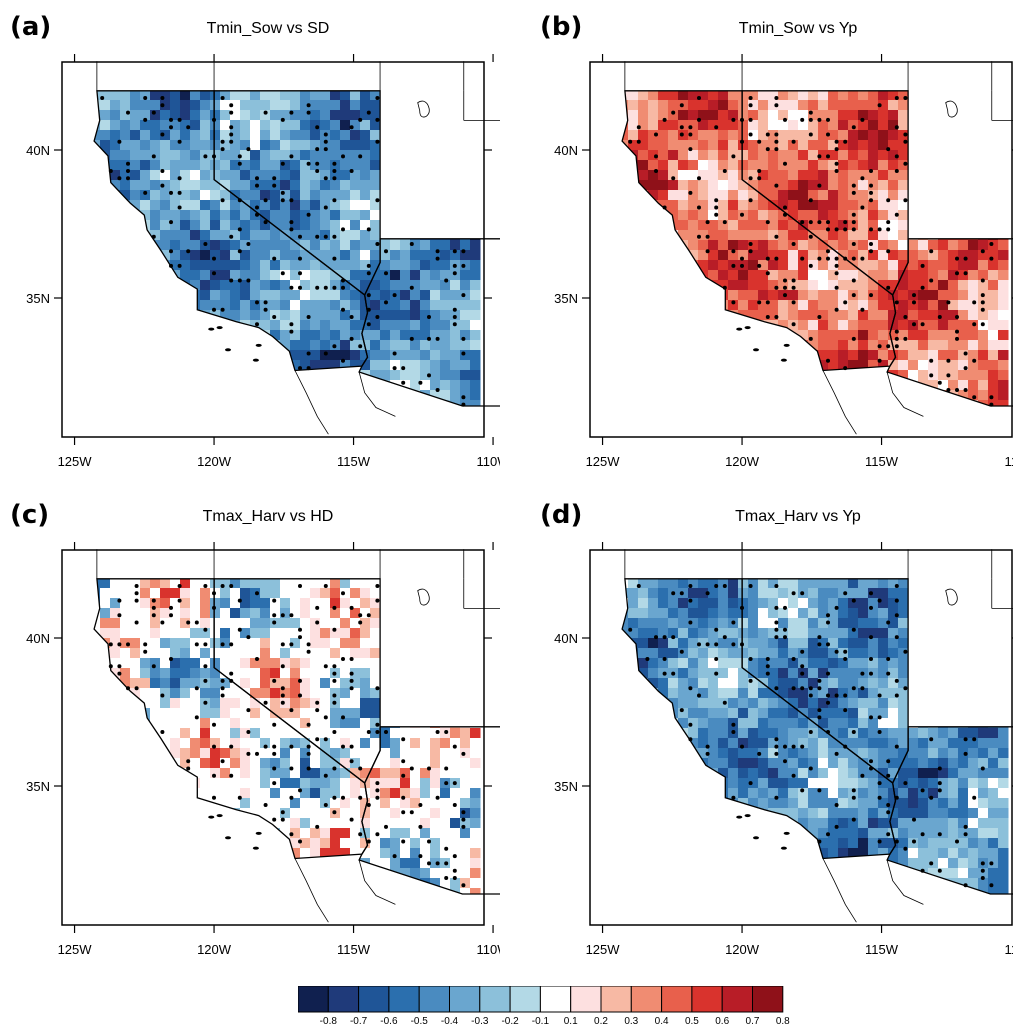  What do you see at coordinates (742, 949) in the screenshot?
I see `x-tick-label: 120W` at bounding box center [742, 949].